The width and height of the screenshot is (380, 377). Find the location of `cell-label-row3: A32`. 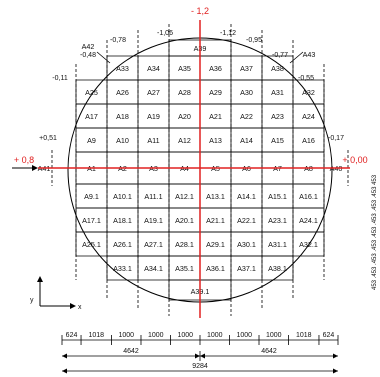

cell-label-row3: A32 is located at coordinates (308, 92).